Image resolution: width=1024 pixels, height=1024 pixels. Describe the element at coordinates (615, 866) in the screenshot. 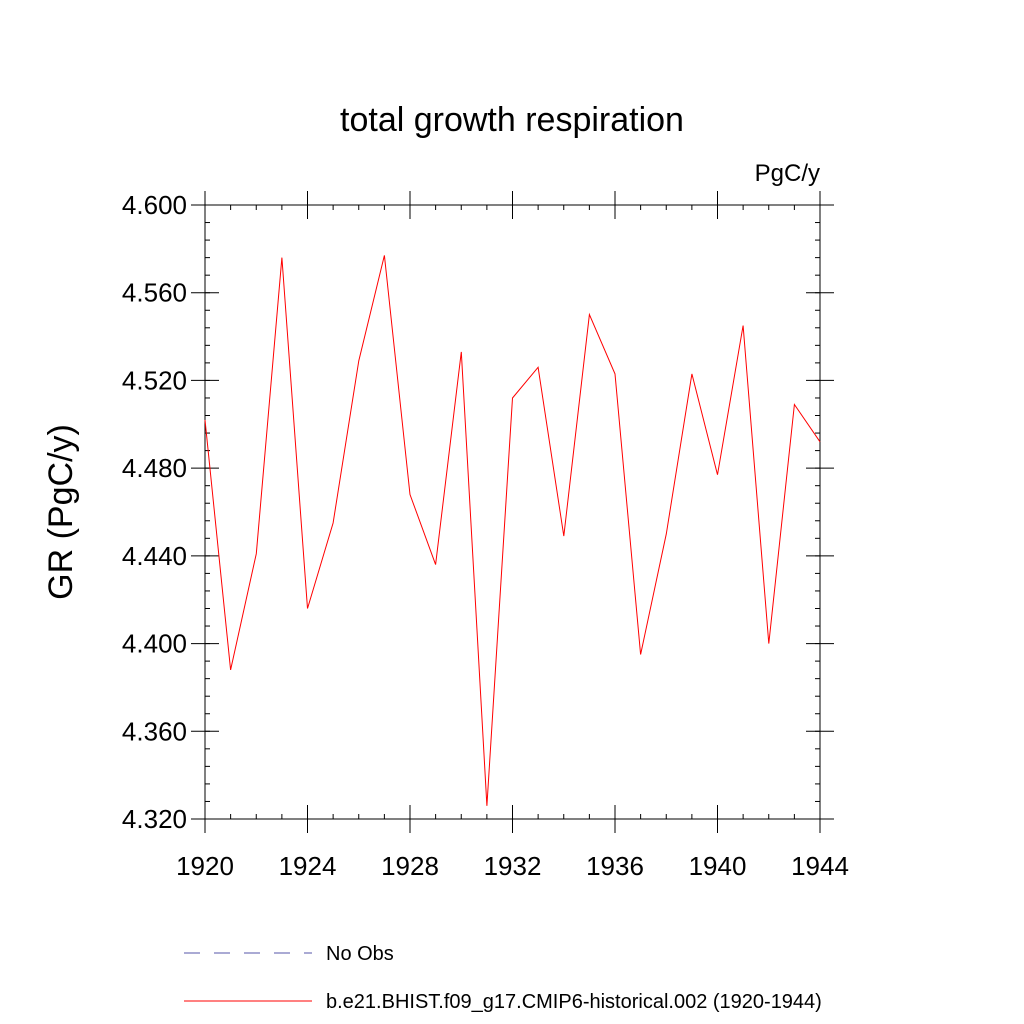

I see `x-tick-label: 1936` at that location.